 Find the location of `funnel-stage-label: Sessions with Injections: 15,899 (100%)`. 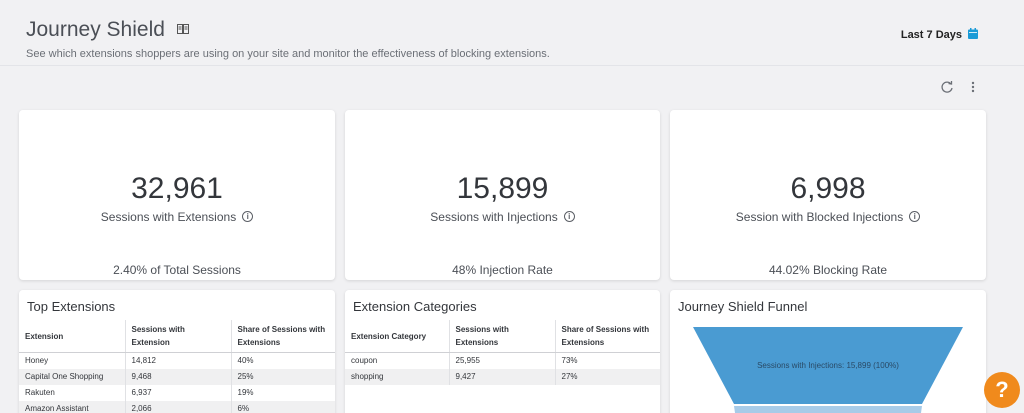

funnel-stage-label: Sessions with Injections: 15,899 (100%) is located at coordinates (828, 365).